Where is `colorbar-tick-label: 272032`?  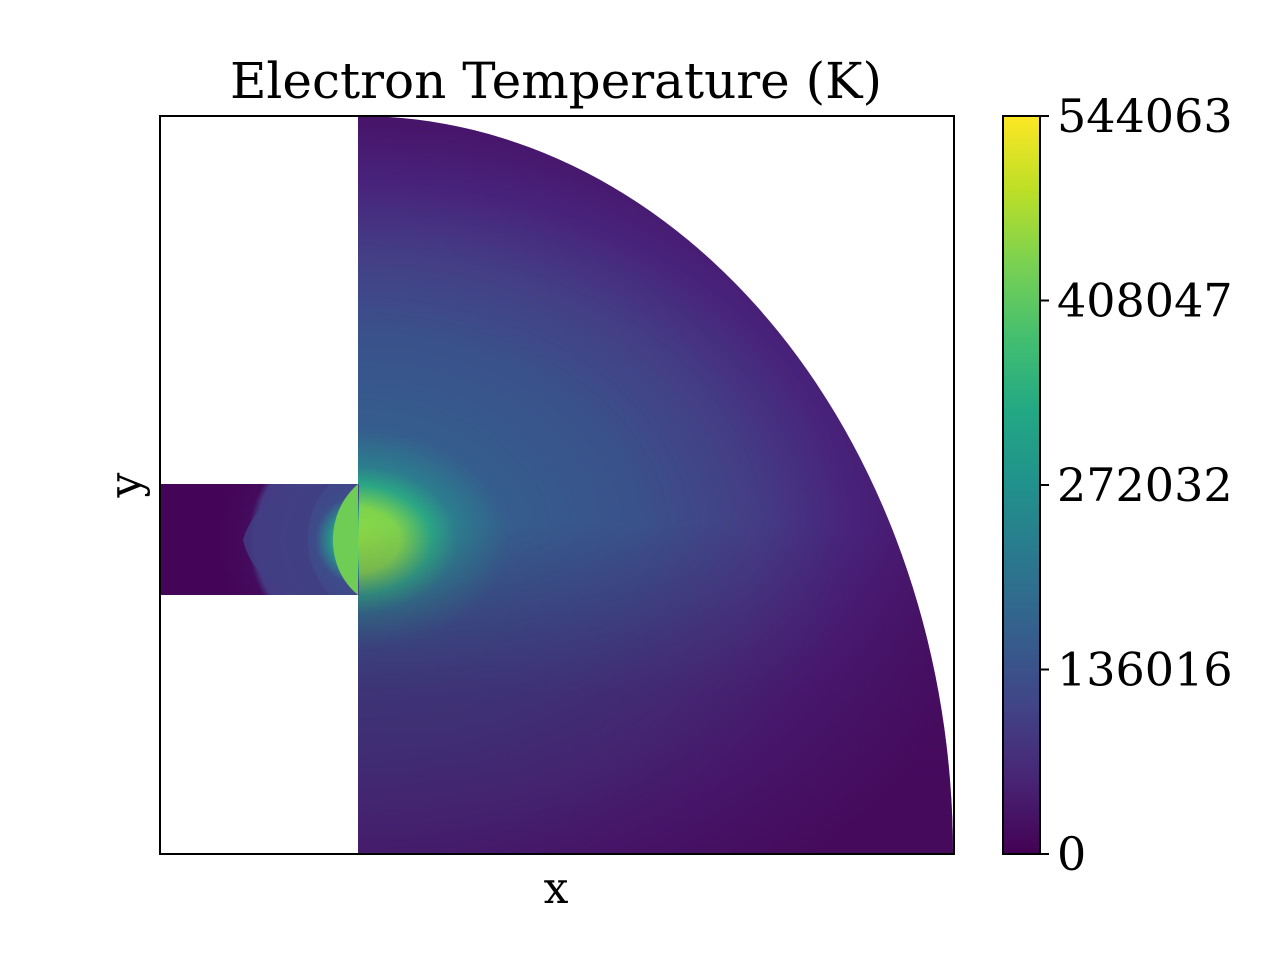 colorbar-tick-label: 272032 is located at coordinates (1145, 485).